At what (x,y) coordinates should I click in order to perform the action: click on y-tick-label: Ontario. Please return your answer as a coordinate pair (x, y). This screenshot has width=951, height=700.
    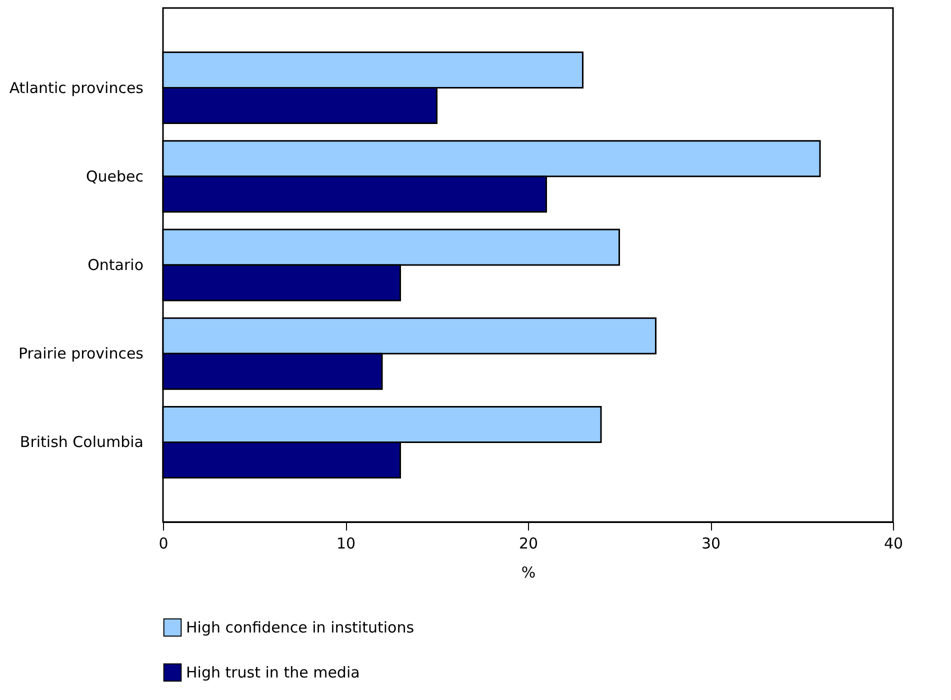
    Looking at the image, I should click on (116, 265).